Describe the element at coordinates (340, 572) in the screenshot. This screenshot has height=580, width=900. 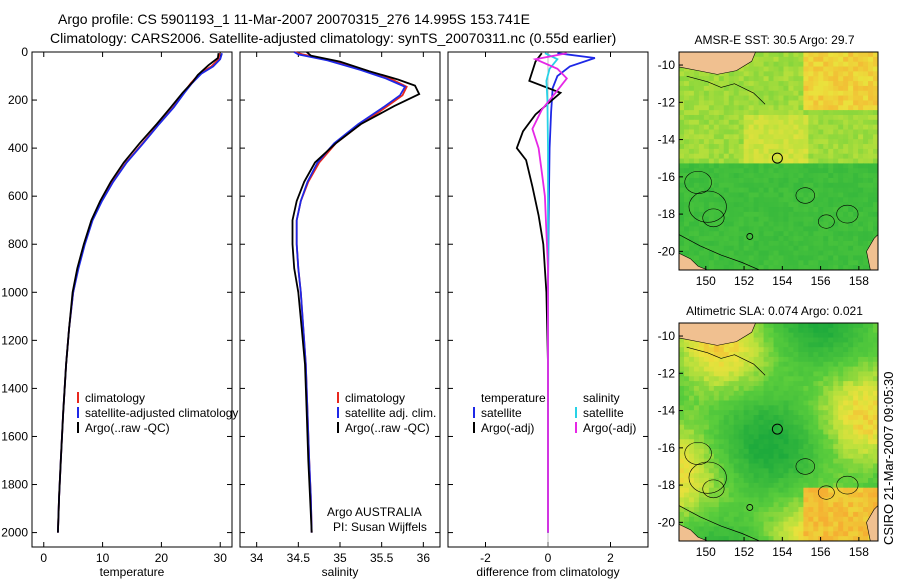
I see `x-axis-label: salinity` at that location.